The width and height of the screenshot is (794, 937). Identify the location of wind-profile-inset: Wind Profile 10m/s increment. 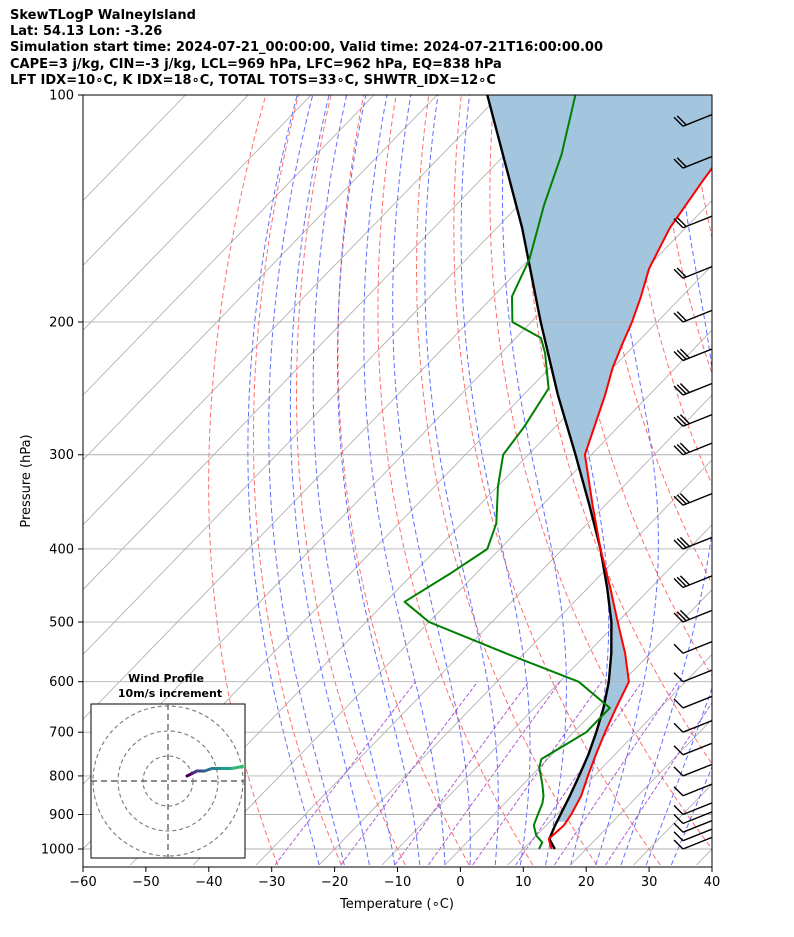
(168, 765).